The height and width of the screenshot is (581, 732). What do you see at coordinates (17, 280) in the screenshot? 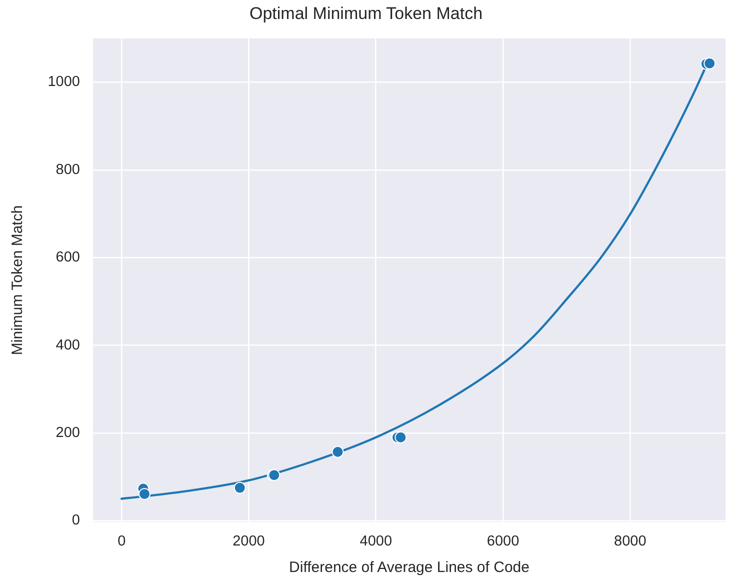
I see `y-axis-title: Minimum Token Match` at bounding box center [17, 280].